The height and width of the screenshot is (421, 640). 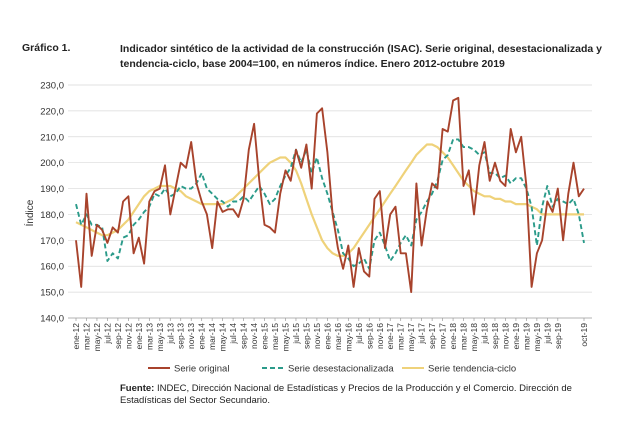 What do you see at coordinates (505, 336) in the screenshot?
I see `x-tick-label: nov-18` at bounding box center [505, 336].